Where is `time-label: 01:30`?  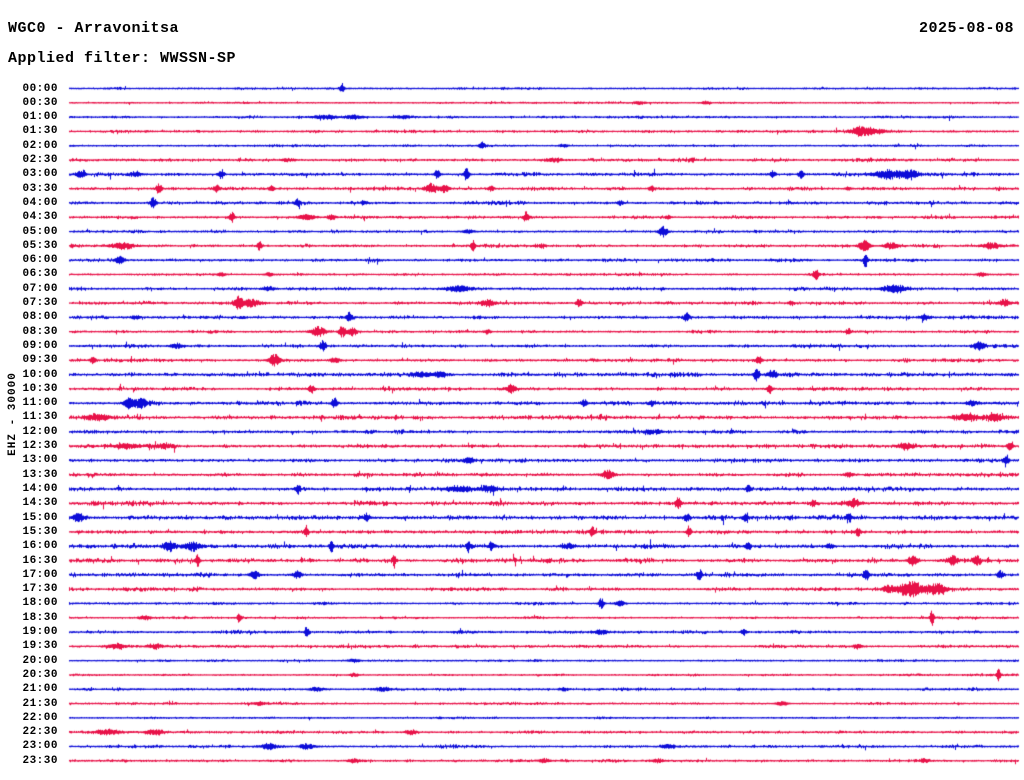 time-label: 01:30 is located at coordinates (40, 131).